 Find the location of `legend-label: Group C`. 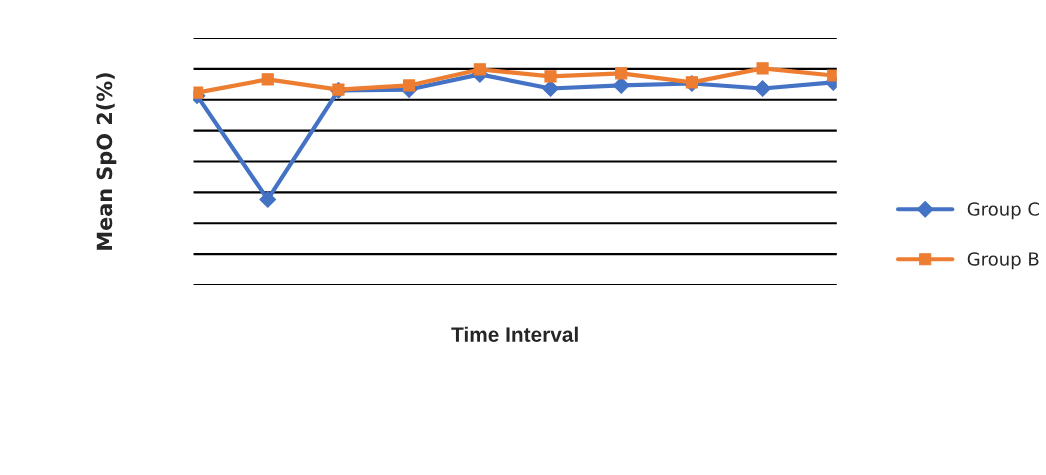

legend-label: Group C is located at coordinates (1003, 211).